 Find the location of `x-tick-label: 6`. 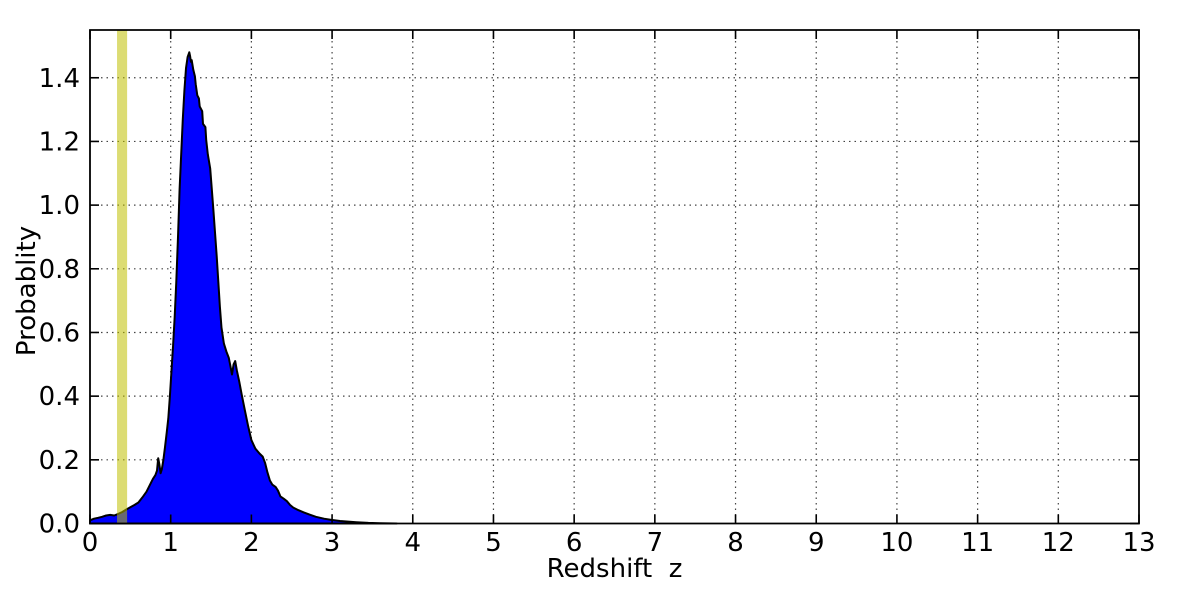

x-tick-label: 6 is located at coordinates (574, 543).